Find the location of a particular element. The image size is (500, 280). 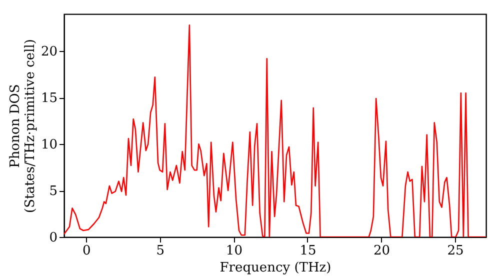

x-tick-label: 0 is located at coordinates (86, 251).